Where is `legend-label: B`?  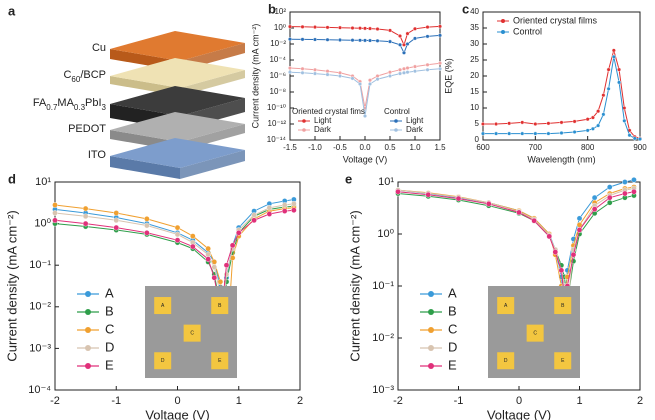 legend-label: B is located at coordinates (109, 310).